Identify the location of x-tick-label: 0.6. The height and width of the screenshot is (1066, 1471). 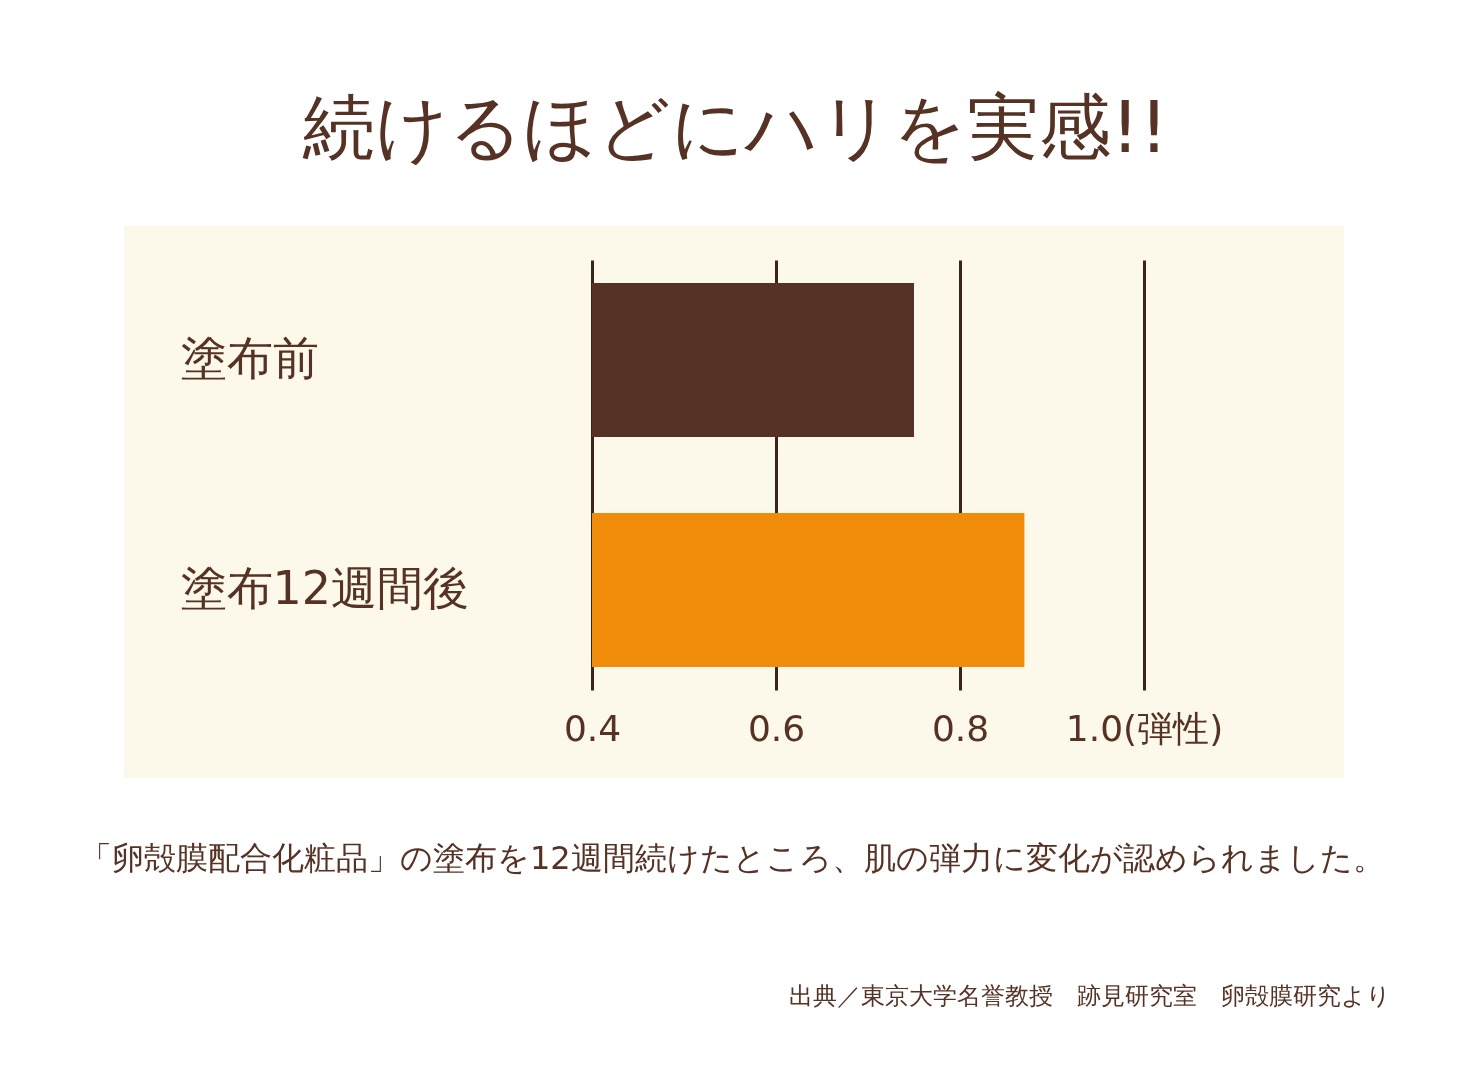
(776, 728).